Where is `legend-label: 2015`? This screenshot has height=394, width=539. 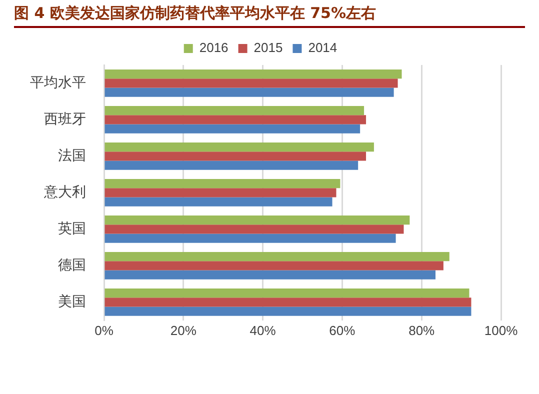 legend-label: 2015 is located at coordinates (268, 48).